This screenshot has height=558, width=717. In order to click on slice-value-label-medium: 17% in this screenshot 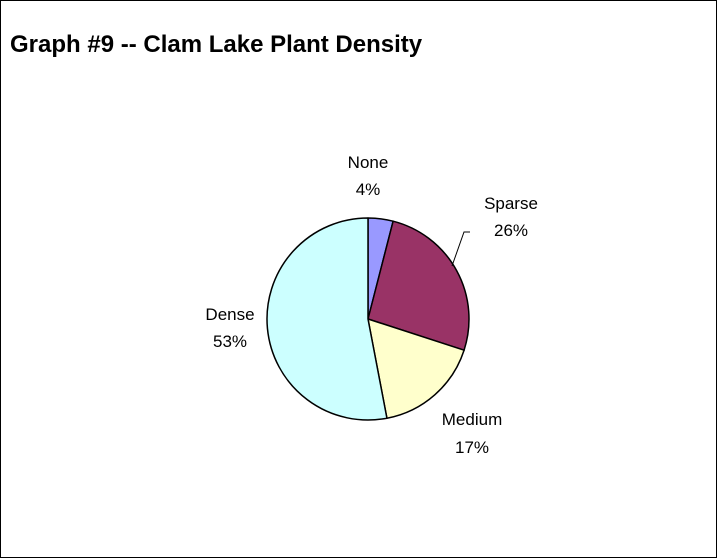, I will do `click(472, 447)`.